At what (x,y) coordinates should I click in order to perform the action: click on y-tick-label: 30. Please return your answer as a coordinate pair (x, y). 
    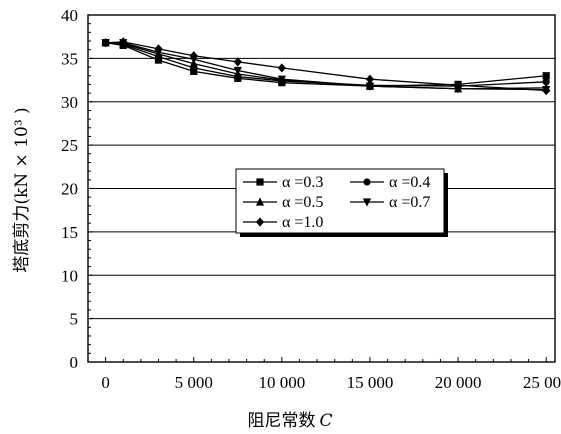
    Looking at the image, I should click on (69, 102).